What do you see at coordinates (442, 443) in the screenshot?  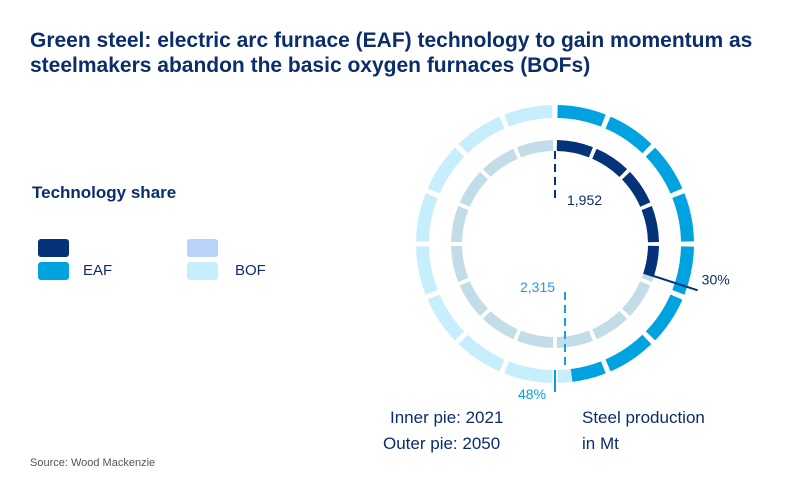 I see `outer-pie-note: Outer pie: 2050` at bounding box center [442, 443].